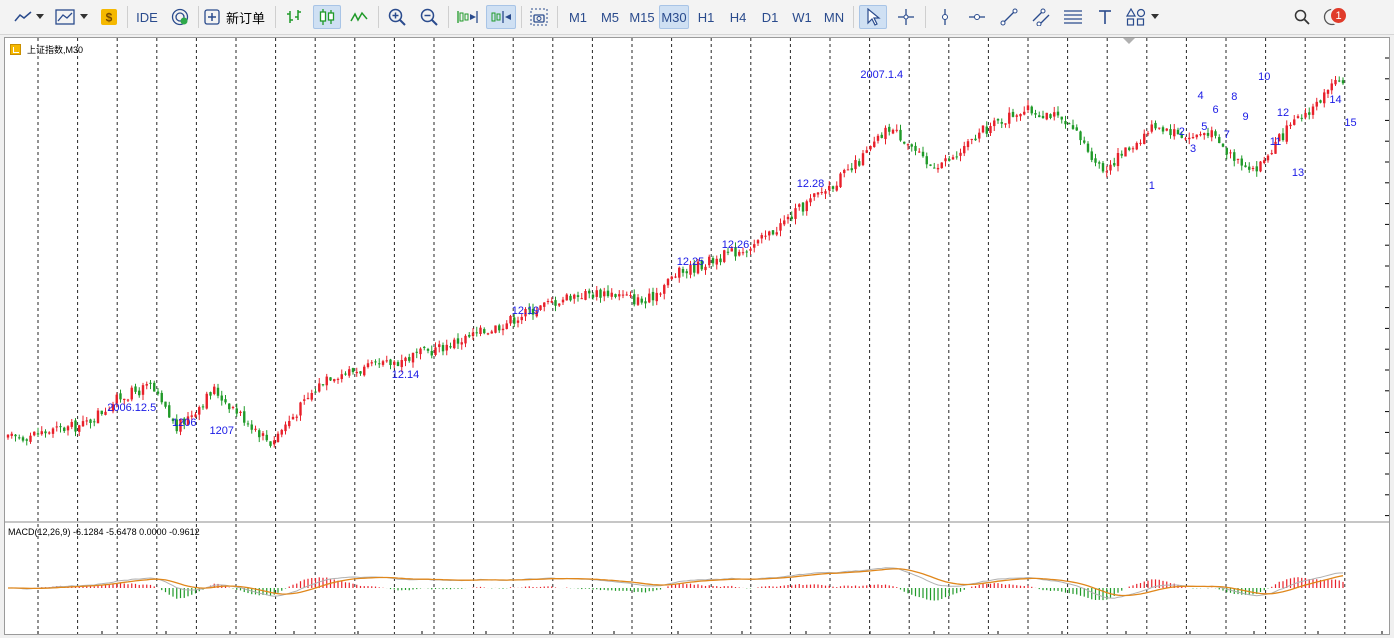  I want to click on timeframe-d1-button: D1, so click(770, 17).